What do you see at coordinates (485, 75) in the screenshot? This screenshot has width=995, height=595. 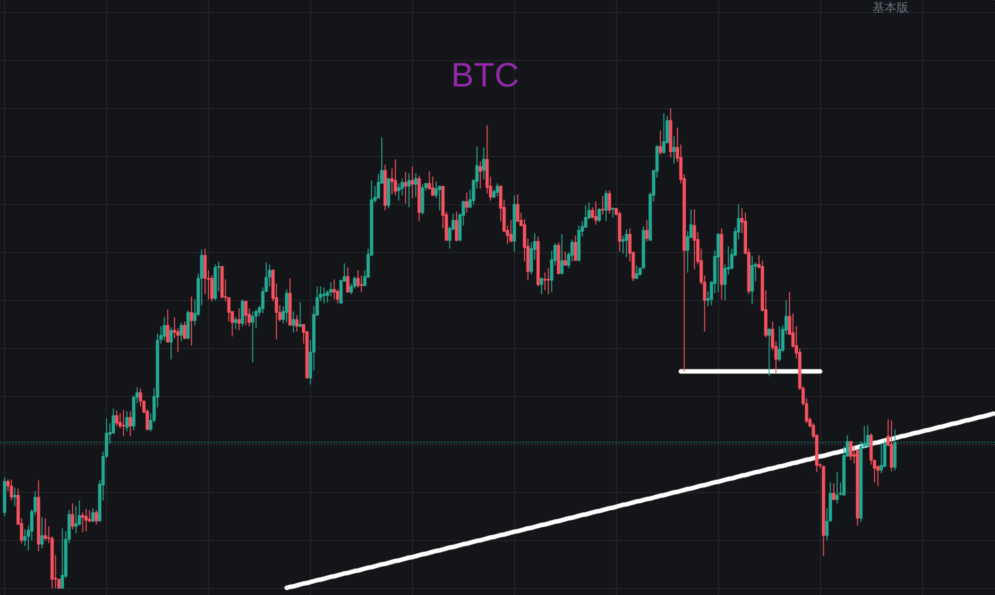 I see `chart-title: BTC` at bounding box center [485, 75].